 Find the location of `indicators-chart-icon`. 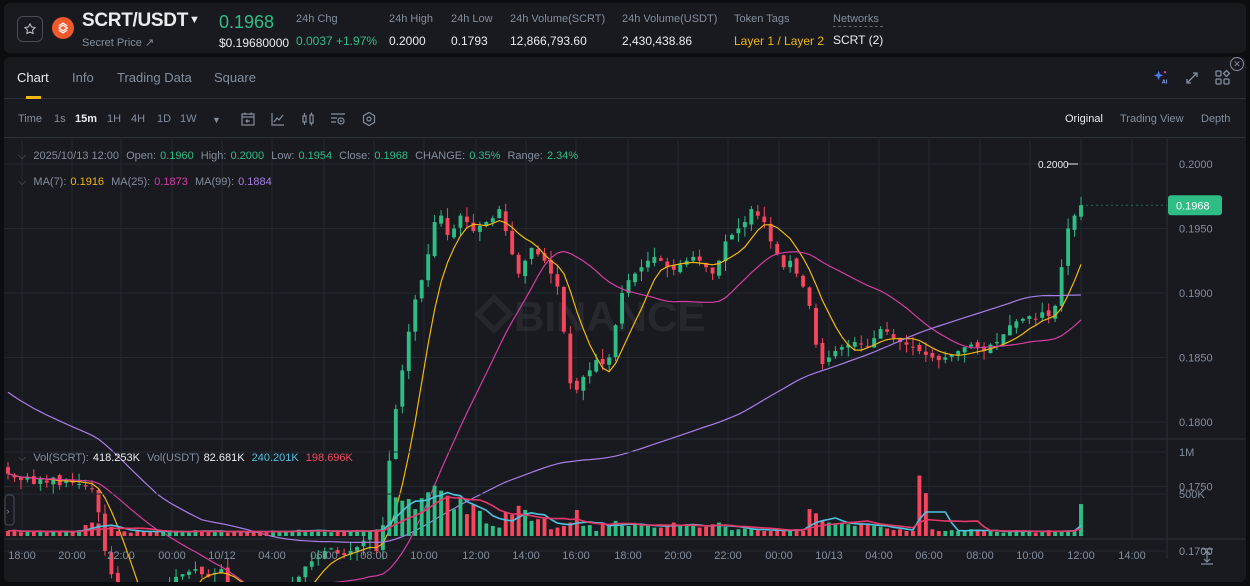

indicators-chart-icon is located at coordinates (278, 119).